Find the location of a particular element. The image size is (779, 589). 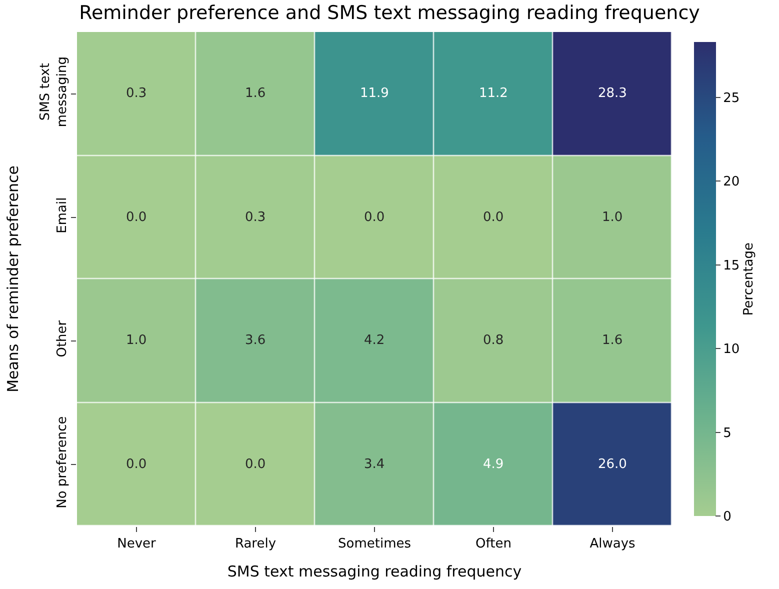

data-label: 4.2 is located at coordinates (374, 340).